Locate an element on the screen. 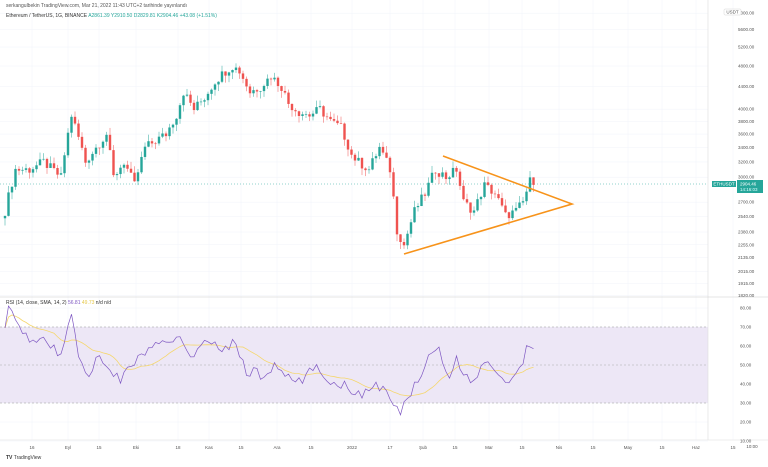  price-tick: 3600.00 is located at coordinates (746, 134).